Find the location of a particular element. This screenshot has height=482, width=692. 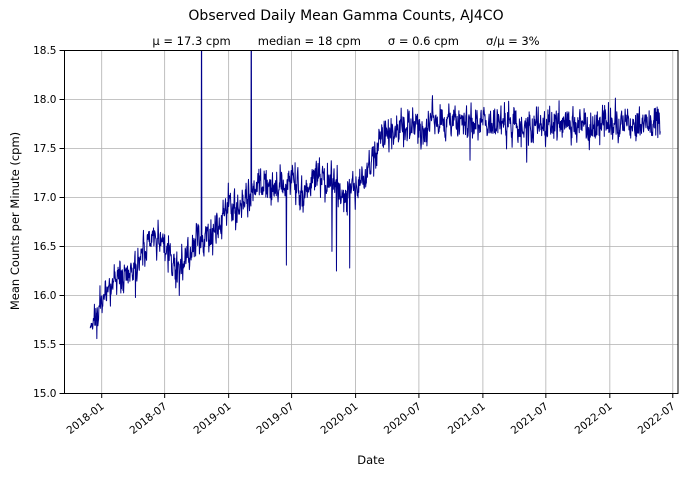

x-tick-label: 2019-01 is located at coordinates (213, 418).